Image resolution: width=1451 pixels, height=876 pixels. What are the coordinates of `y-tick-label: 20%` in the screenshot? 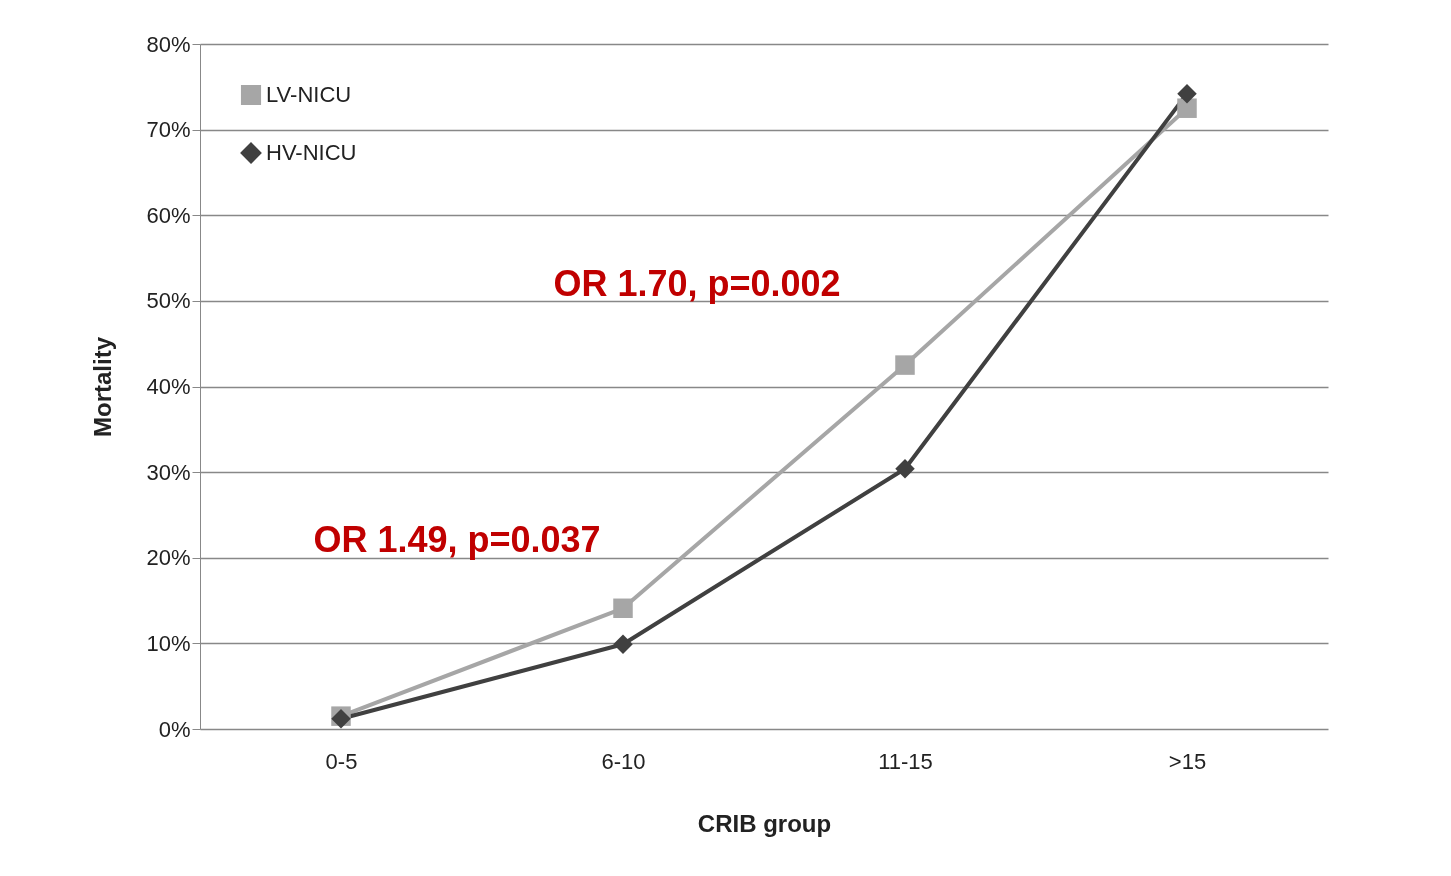 It's located at (168, 558).